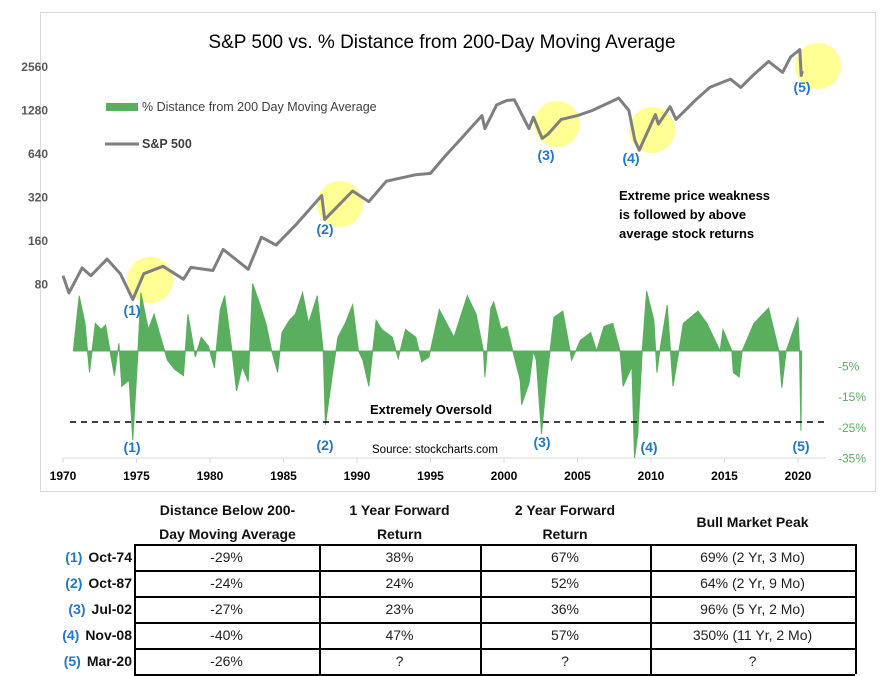 This screenshot has width=884, height=676. Describe the element at coordinates (136, 476) in the screenshot. I see `x-tick-label: 1975` at that location.